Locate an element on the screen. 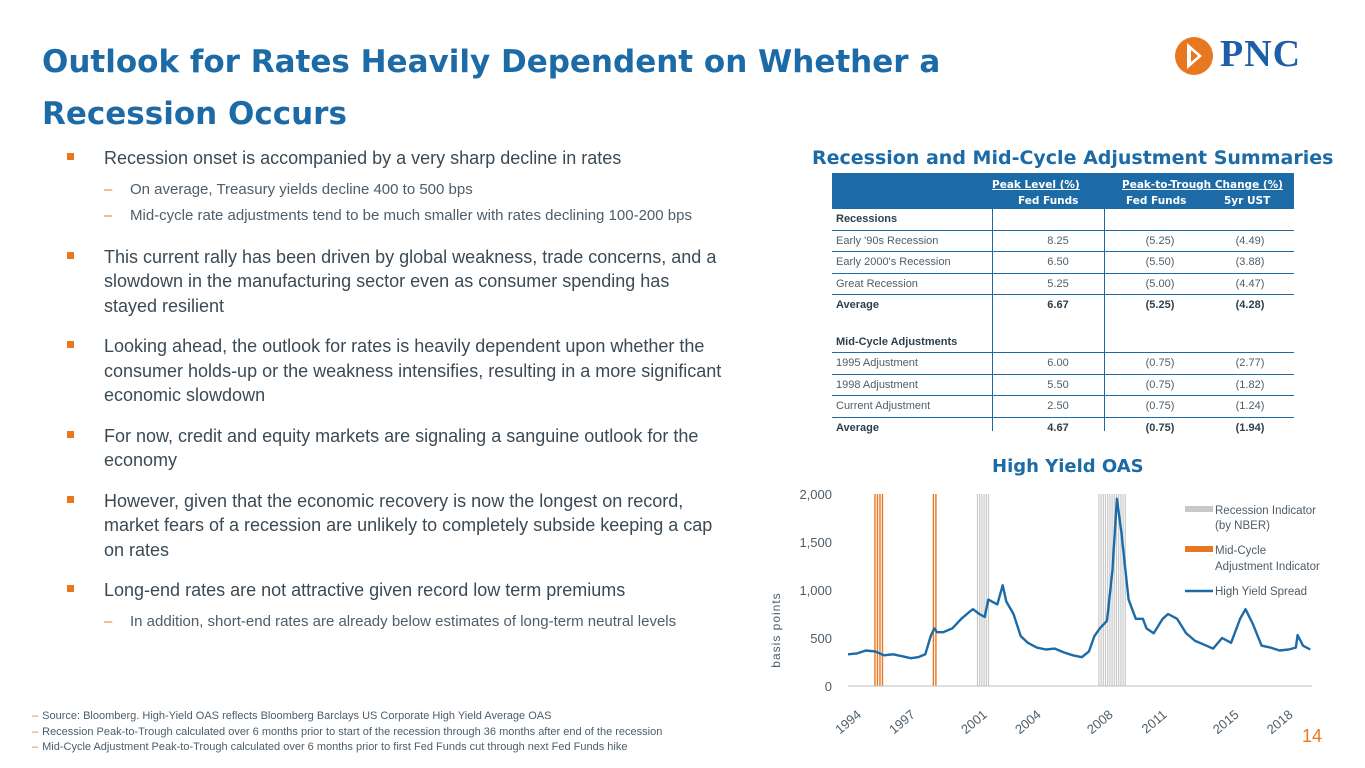 This screenshot has height=768, width=1365. table-average-row: Average 6.67 (5.25) (4.28) is located at coordinates (1063, 305).